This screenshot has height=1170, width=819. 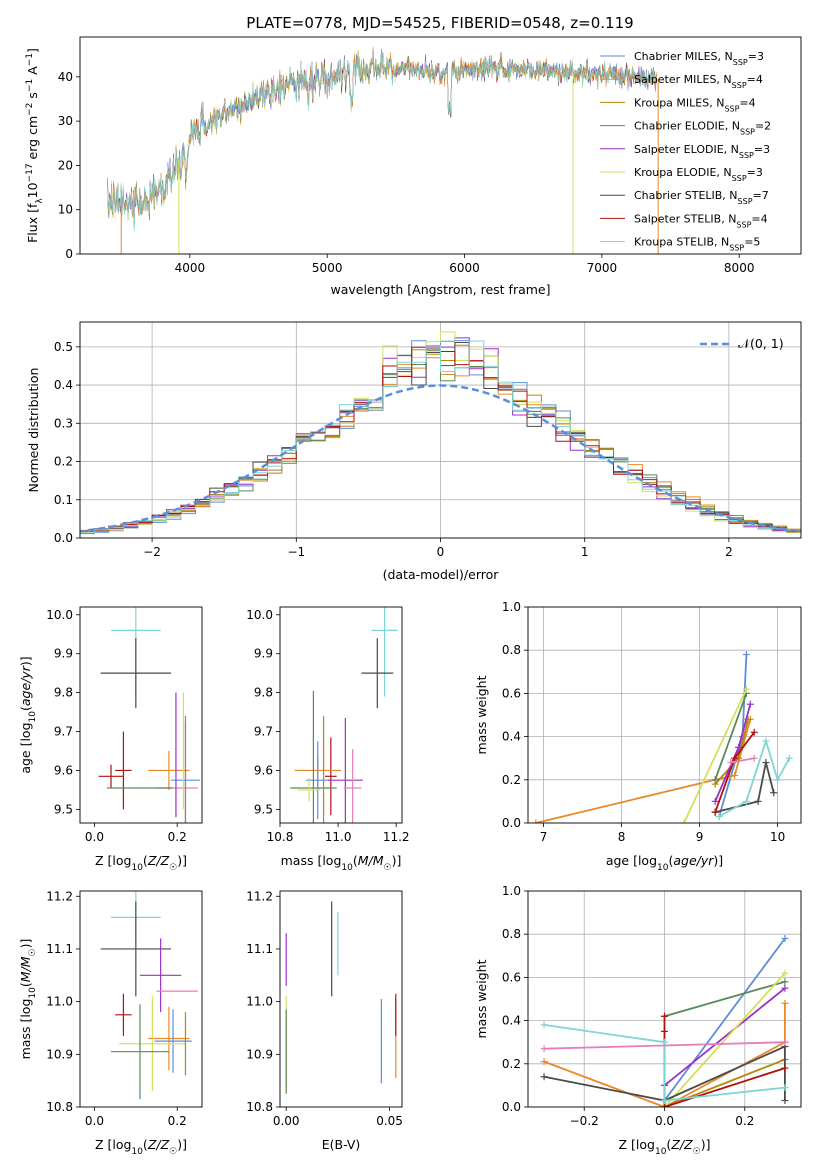 What do you see at coordinates (63, 500) in the screenshot?
I see `y-tick-label: 0.1` at bounding box center [63, 500].